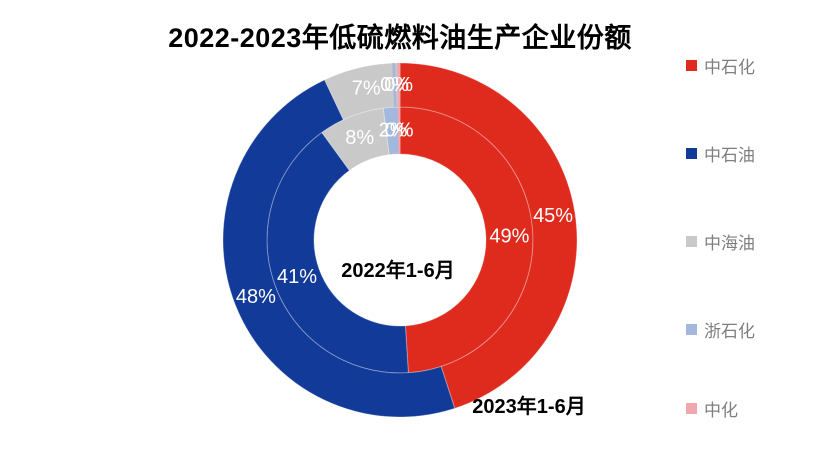 This screenshot has height=462, width=817. What do you see at coordinates (553, 216) in the screenshot?
I see `slice-label: 45%` at bounding box center [553, 216].